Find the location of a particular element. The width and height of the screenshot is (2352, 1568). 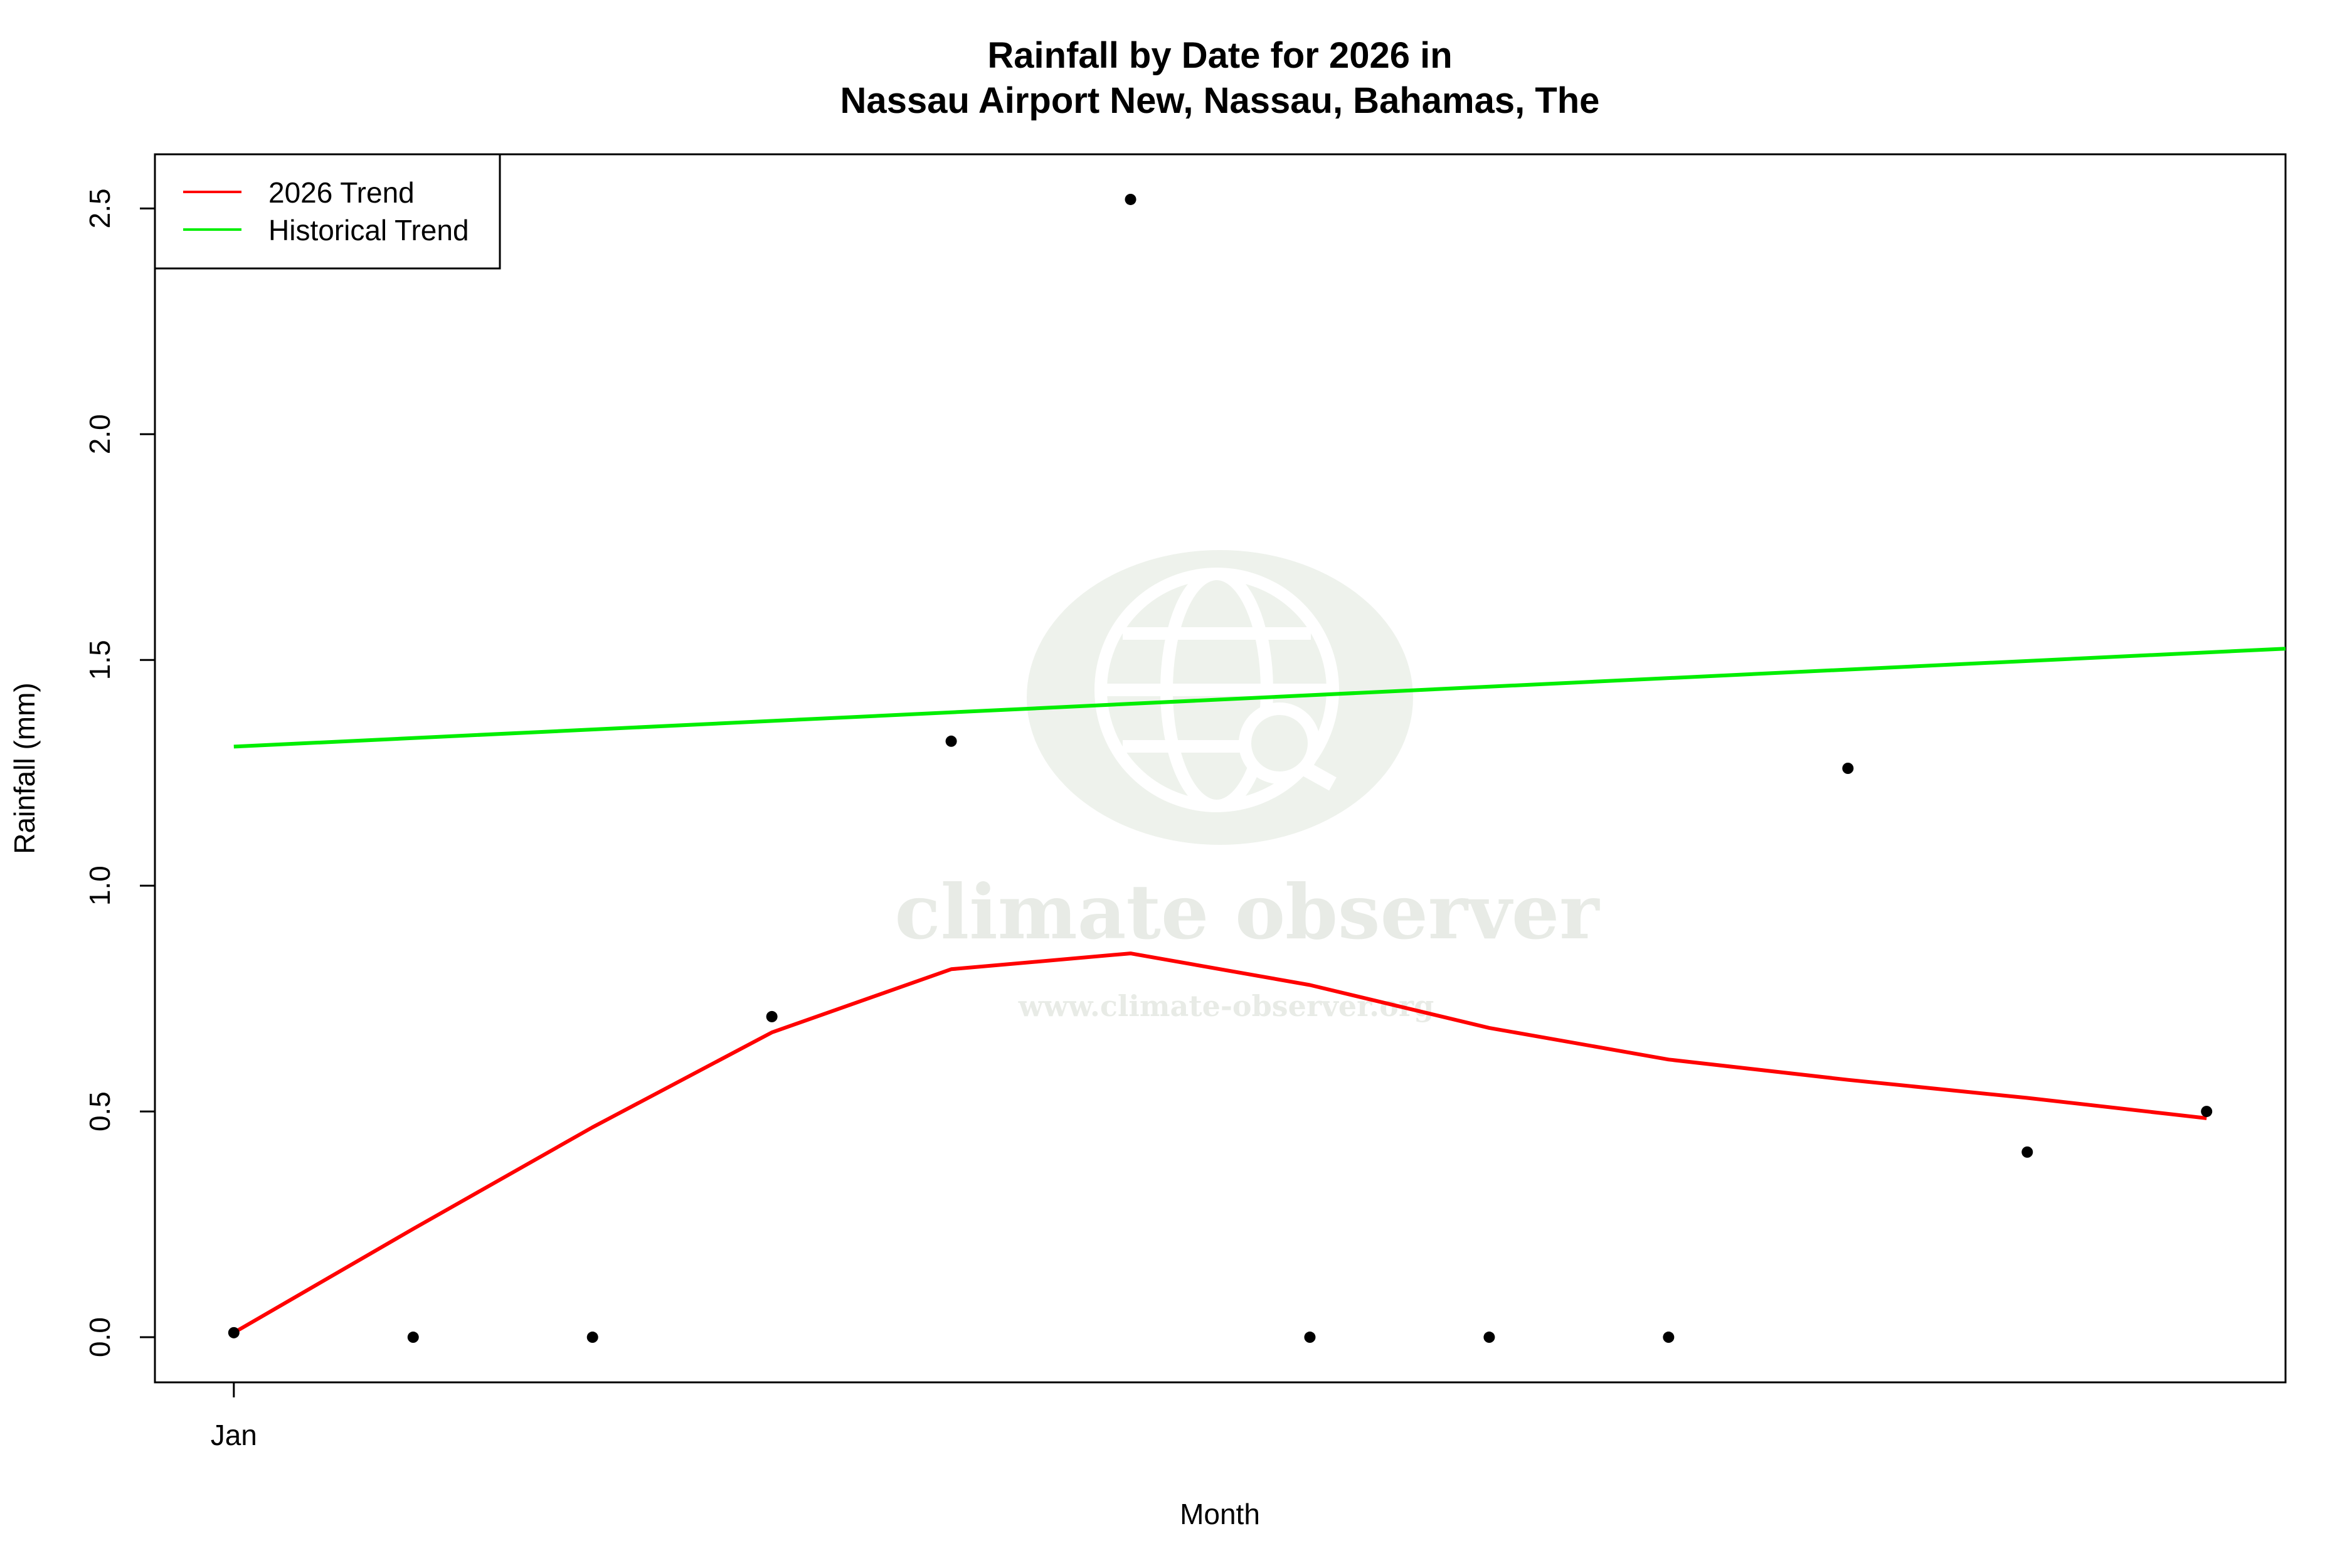

y-axis-label: Rainfall (mm) is located at coordinates (24, 768).